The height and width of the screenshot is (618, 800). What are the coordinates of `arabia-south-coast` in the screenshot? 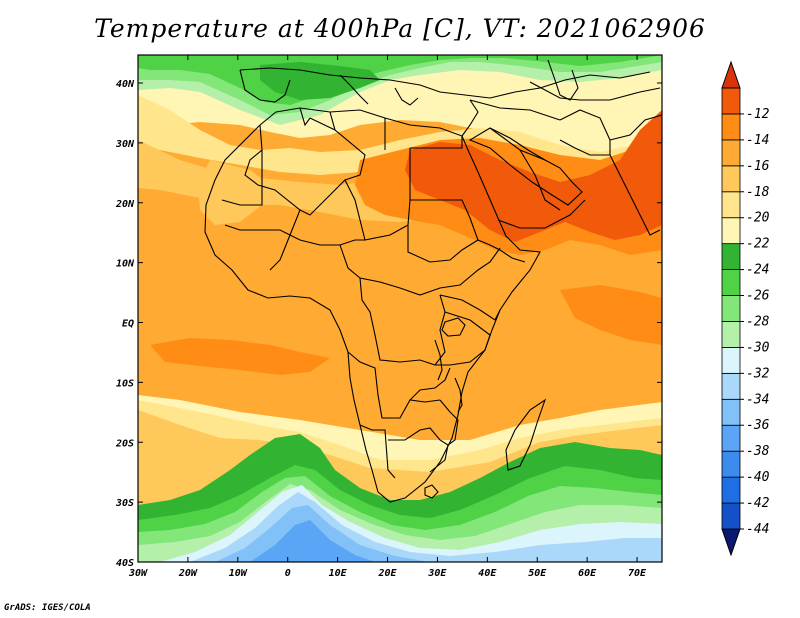 It's located at (541, 214).